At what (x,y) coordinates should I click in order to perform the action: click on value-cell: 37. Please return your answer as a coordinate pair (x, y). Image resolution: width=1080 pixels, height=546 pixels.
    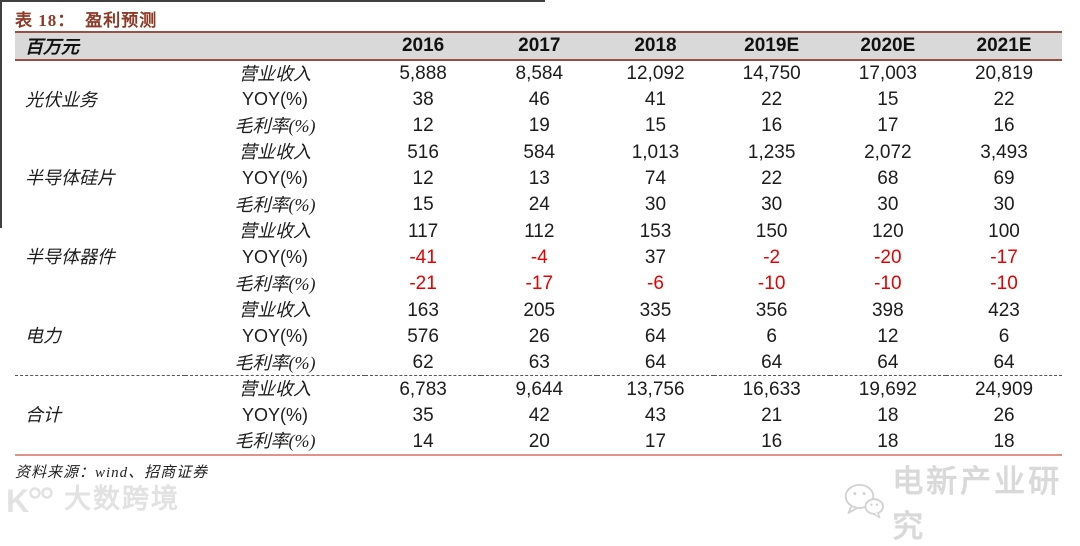
    Looking at the image, I should click on (655, 257).